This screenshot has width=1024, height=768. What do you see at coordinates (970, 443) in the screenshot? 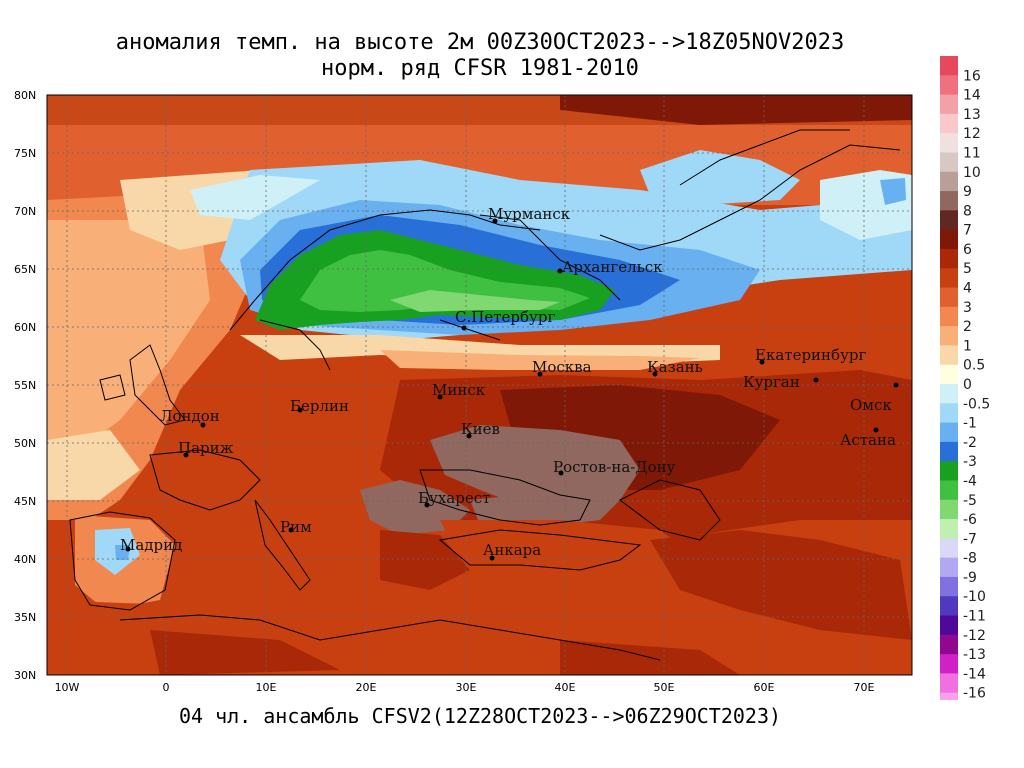
I see `colorbar-label: -2` at bounding box center [970, 443].